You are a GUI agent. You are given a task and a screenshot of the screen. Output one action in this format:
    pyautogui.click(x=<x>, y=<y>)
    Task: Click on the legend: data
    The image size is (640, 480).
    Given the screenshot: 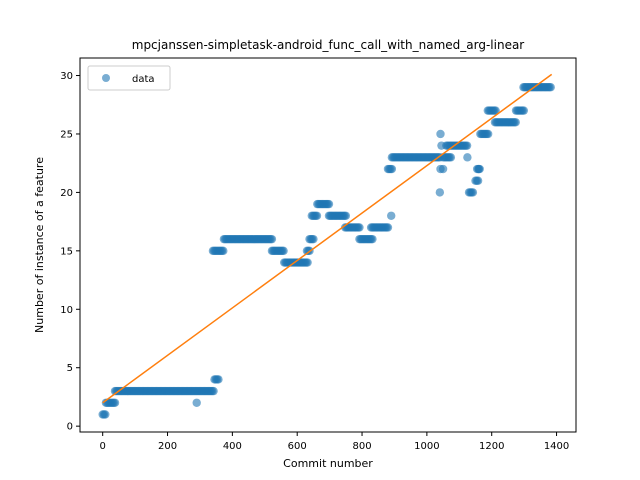 What is the action you would take?
    pyautogui.click(x=129, y=78)
    